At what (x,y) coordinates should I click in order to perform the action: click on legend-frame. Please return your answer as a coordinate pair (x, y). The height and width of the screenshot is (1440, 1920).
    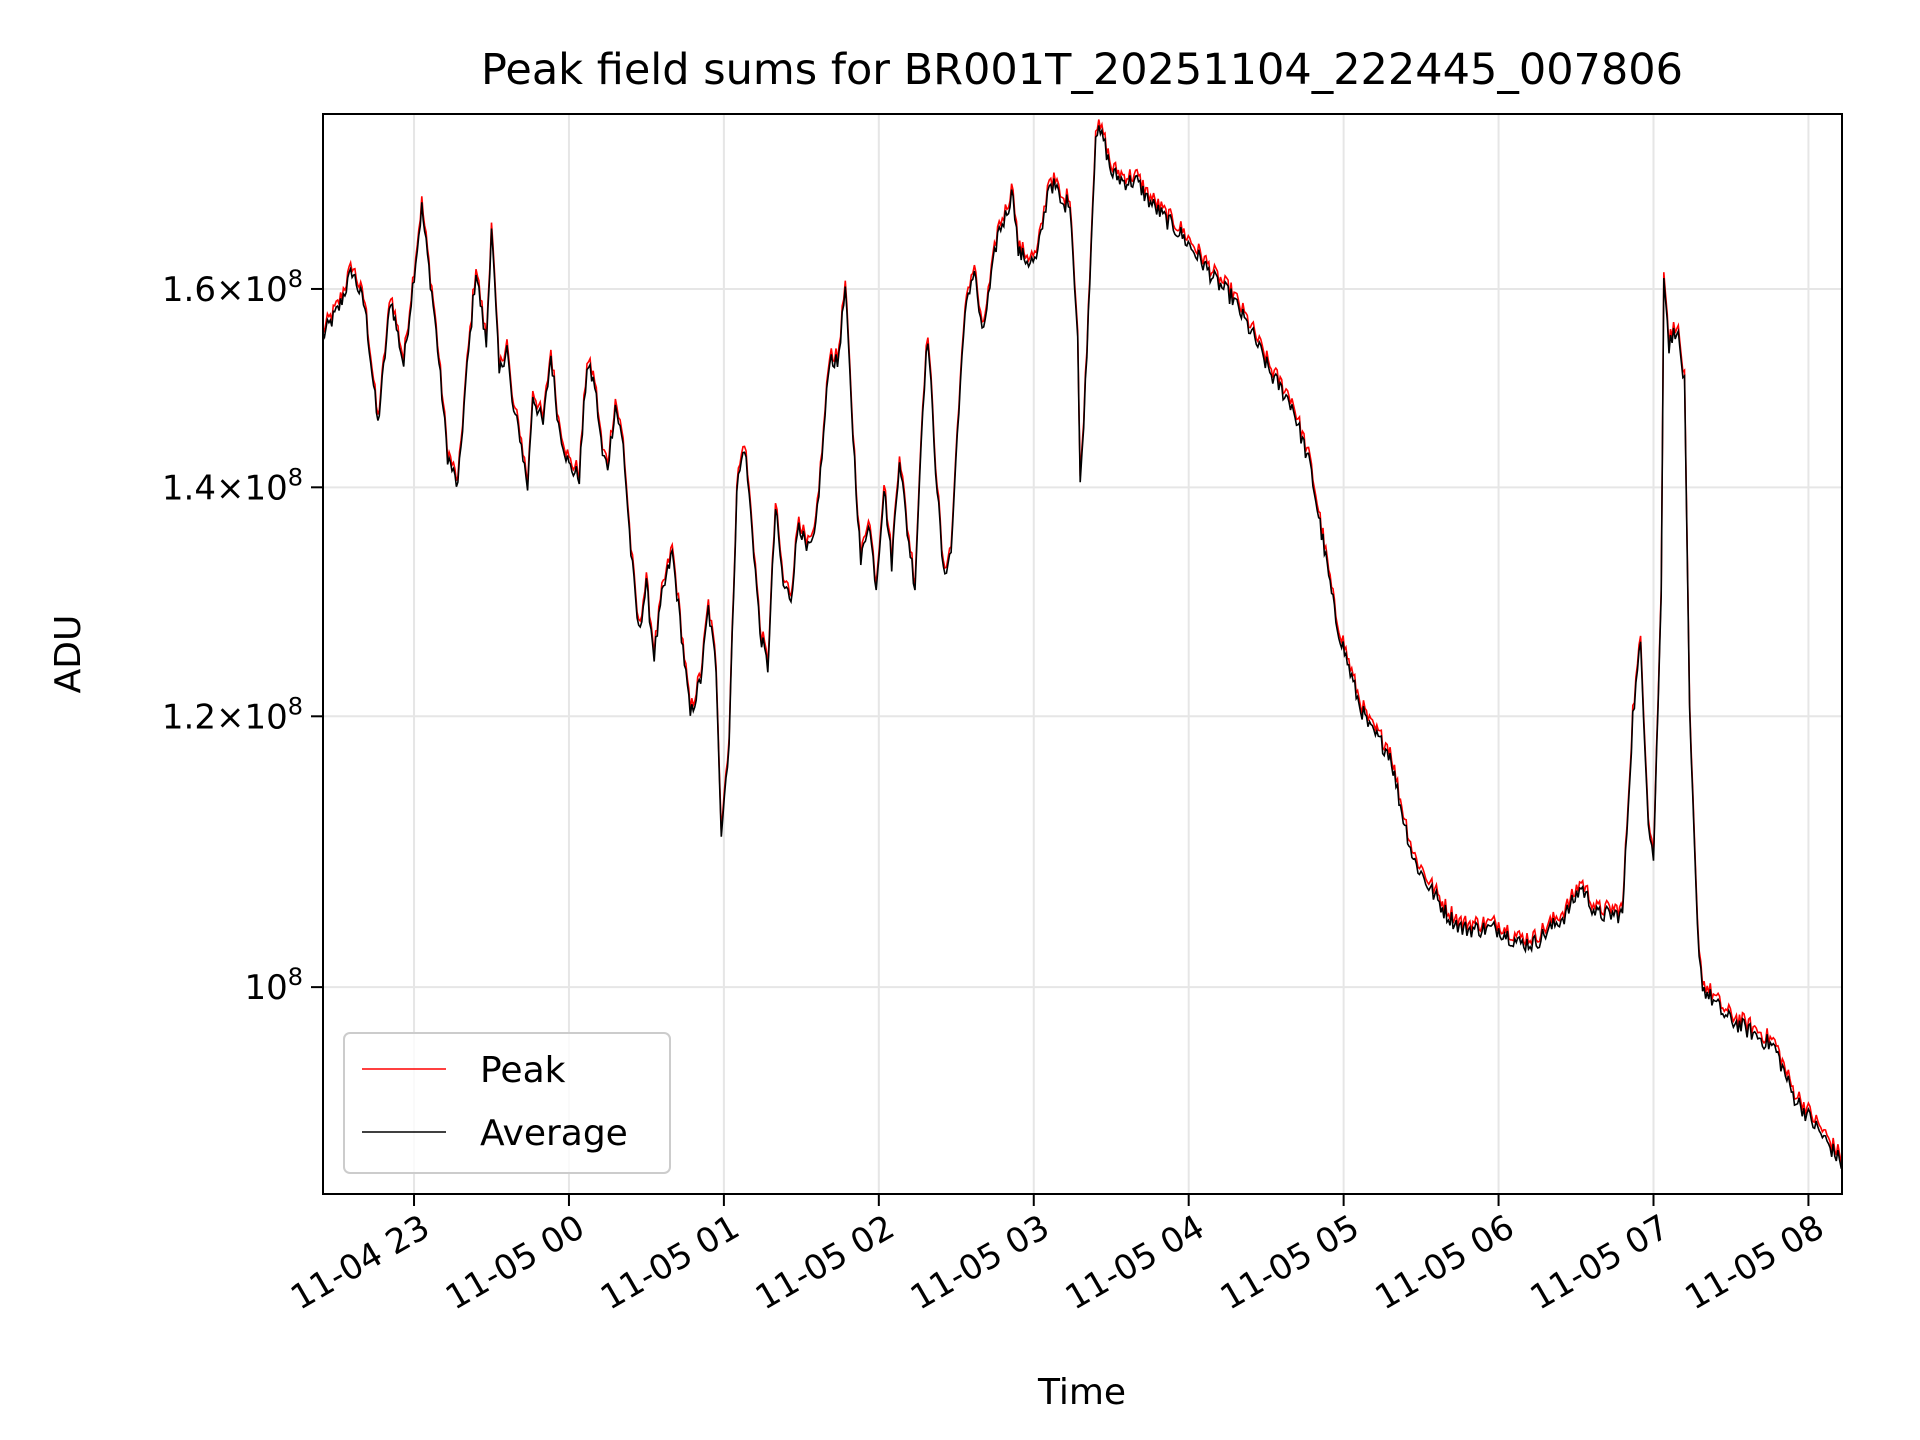
    Looking at the image, I should click on (507, 1103).